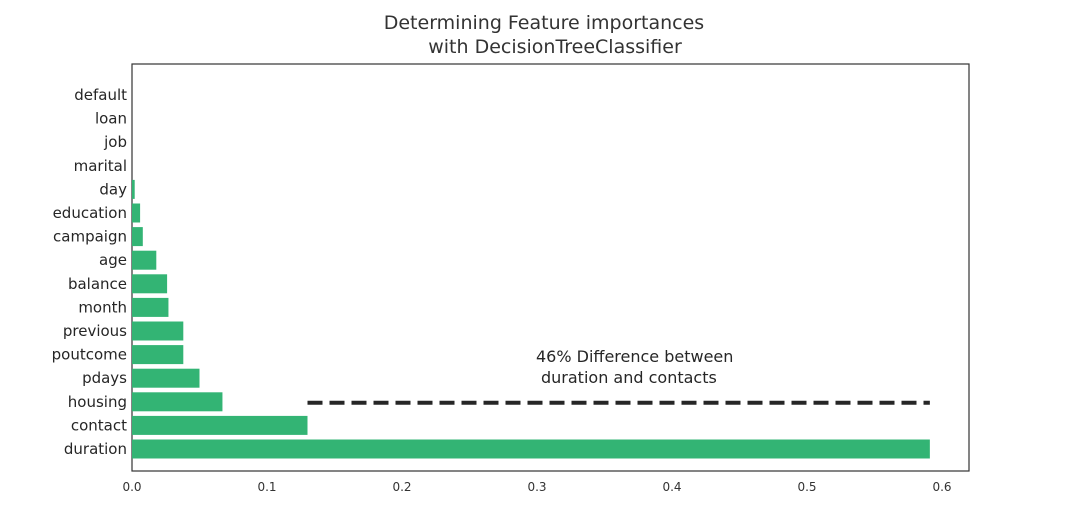 This screenshot has width=1079, height=517. Describe the element at coordinates (544, 23) in the screenshot. I see `chart-title-line-1: Determining Feature importances` at that location.